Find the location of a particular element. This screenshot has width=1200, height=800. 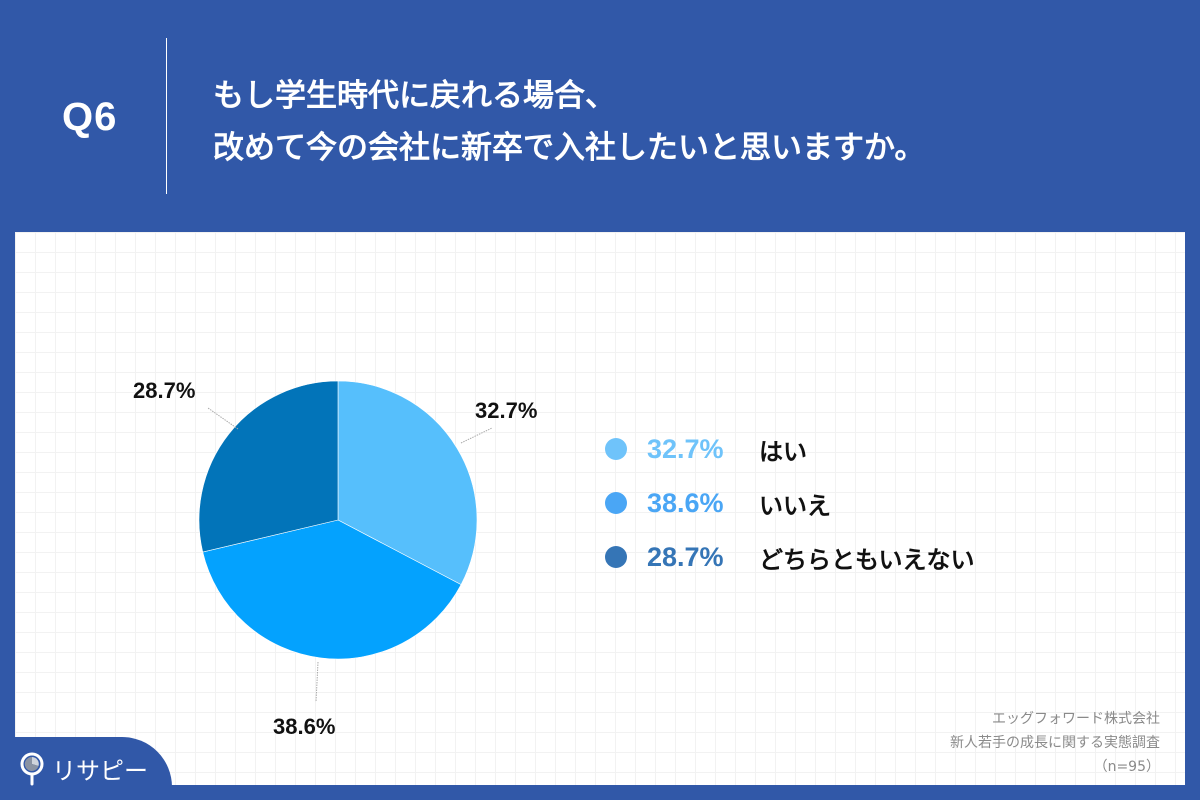

question-title: もし学生時代に戻れる場合、 改めて今の会社に新卒で入社したいと思いますか。 is located at coordinates (569, 122).